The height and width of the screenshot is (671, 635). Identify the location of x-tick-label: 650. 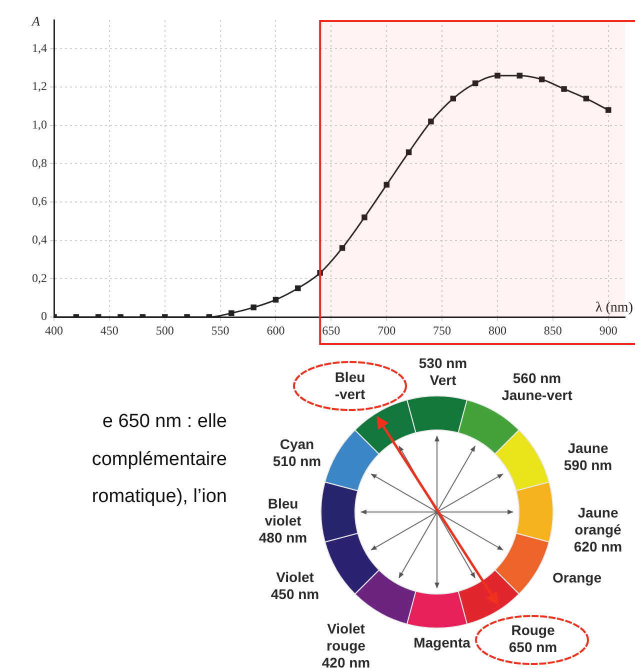
(331, 330).